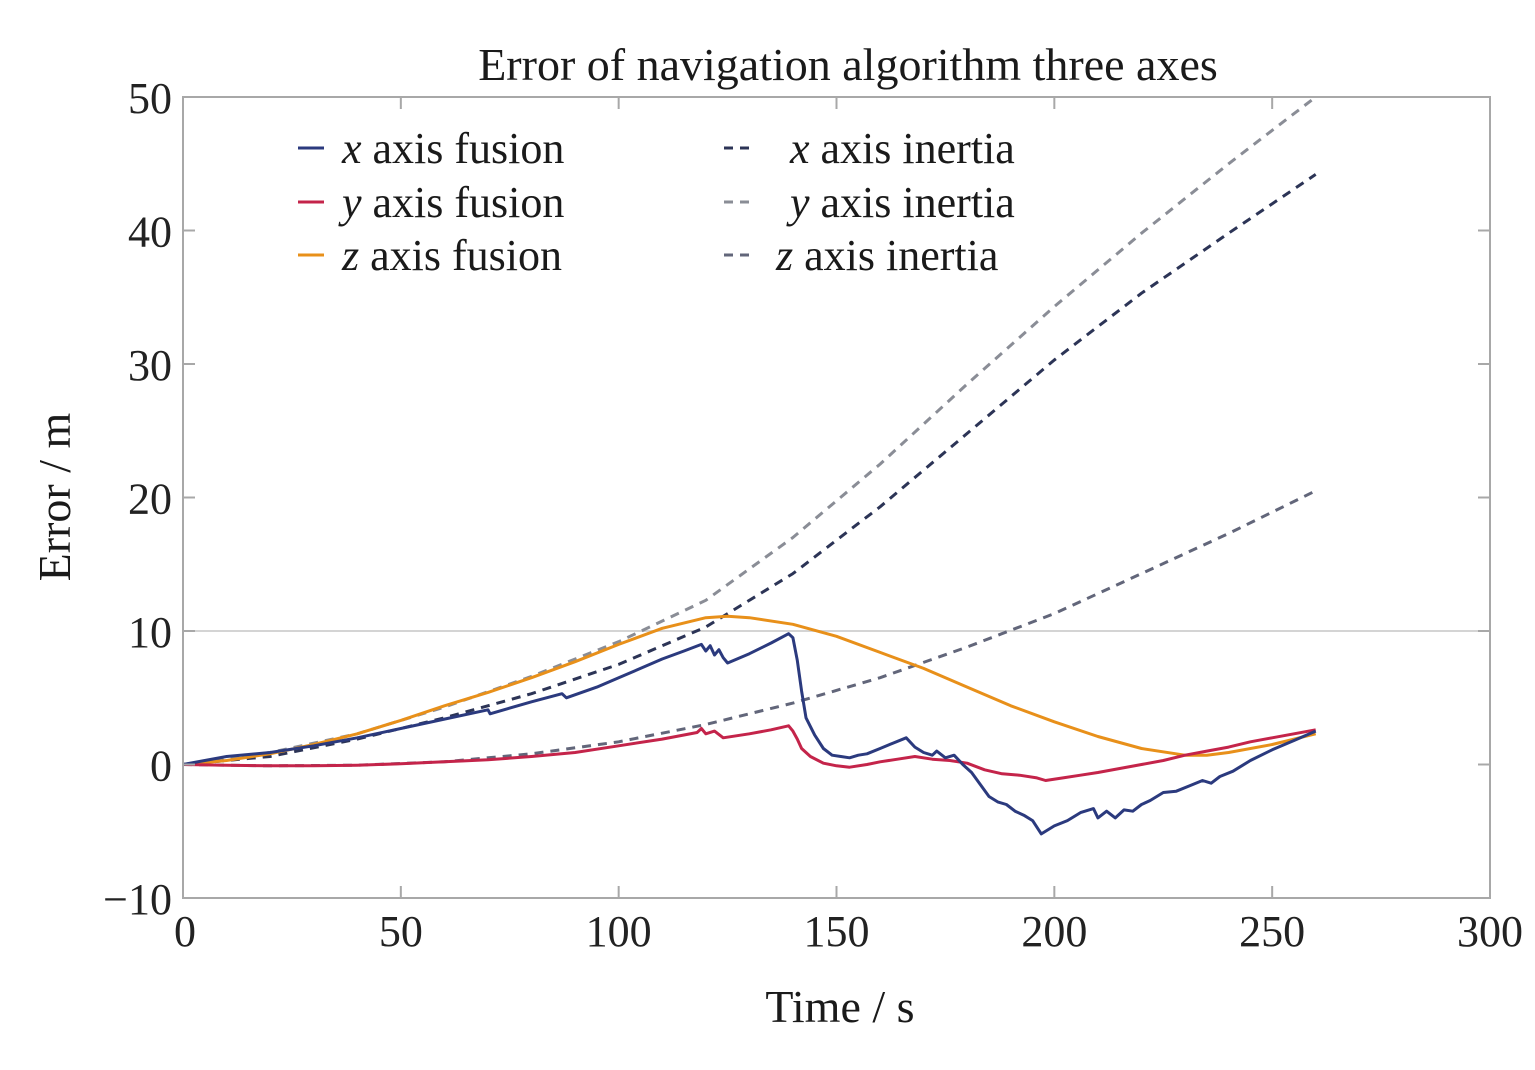  Describe the element at coordinates (150, 365) in the screenshot. I see `y-tick-label: 30` at that location.